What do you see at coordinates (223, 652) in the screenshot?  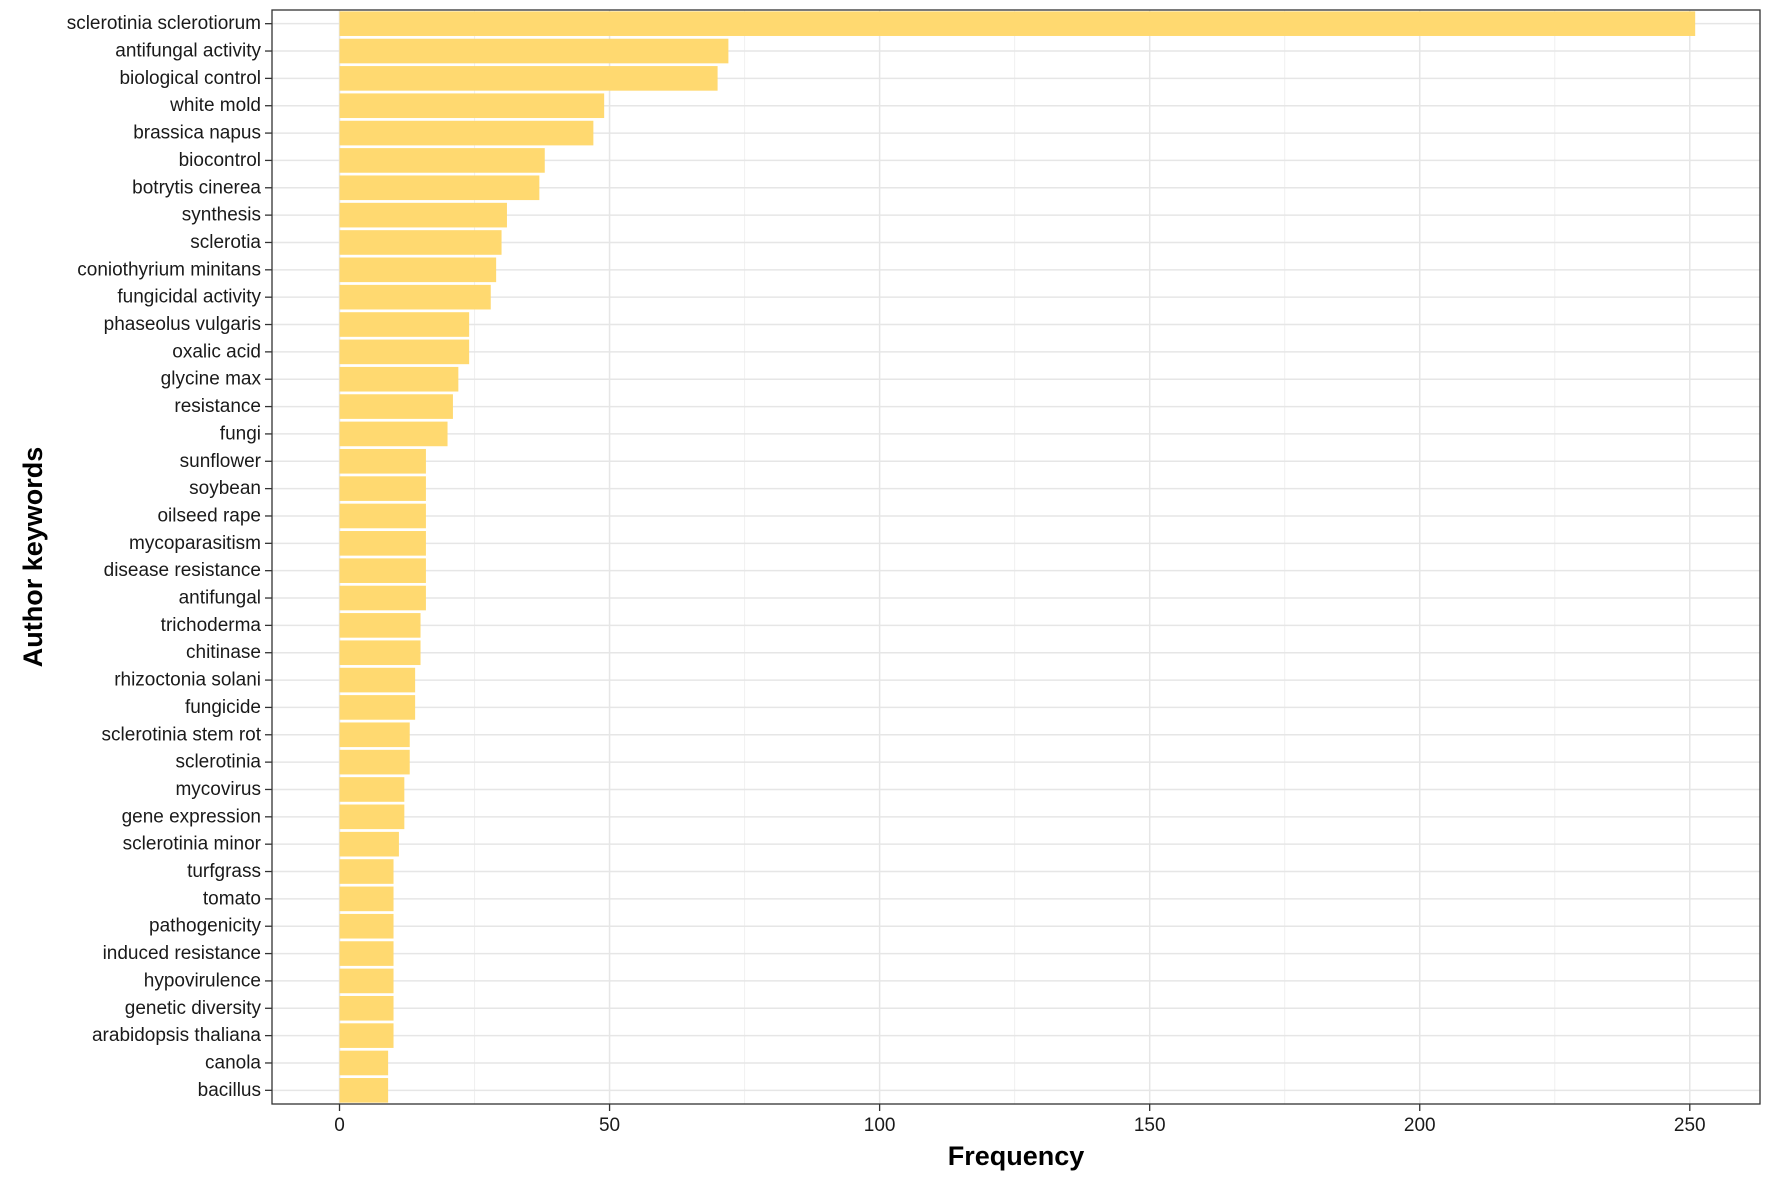 I see `y-tick-label: chitinase` at bounding box center [223, 652].